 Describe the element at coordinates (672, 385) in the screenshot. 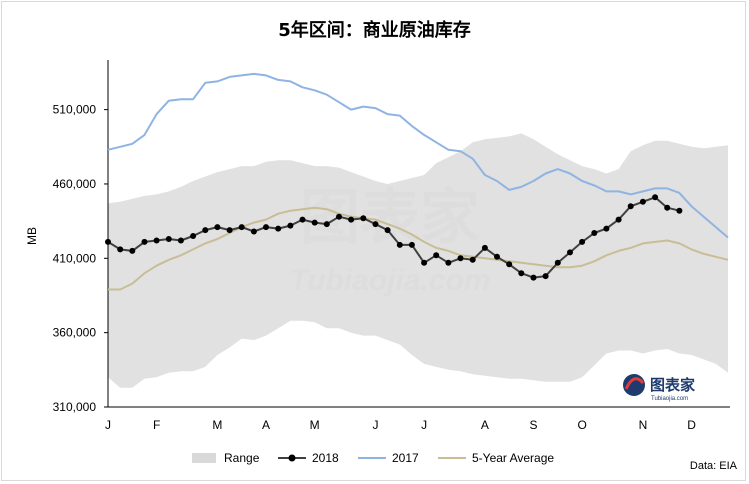

I see `logo-text: 图表家` at that location.